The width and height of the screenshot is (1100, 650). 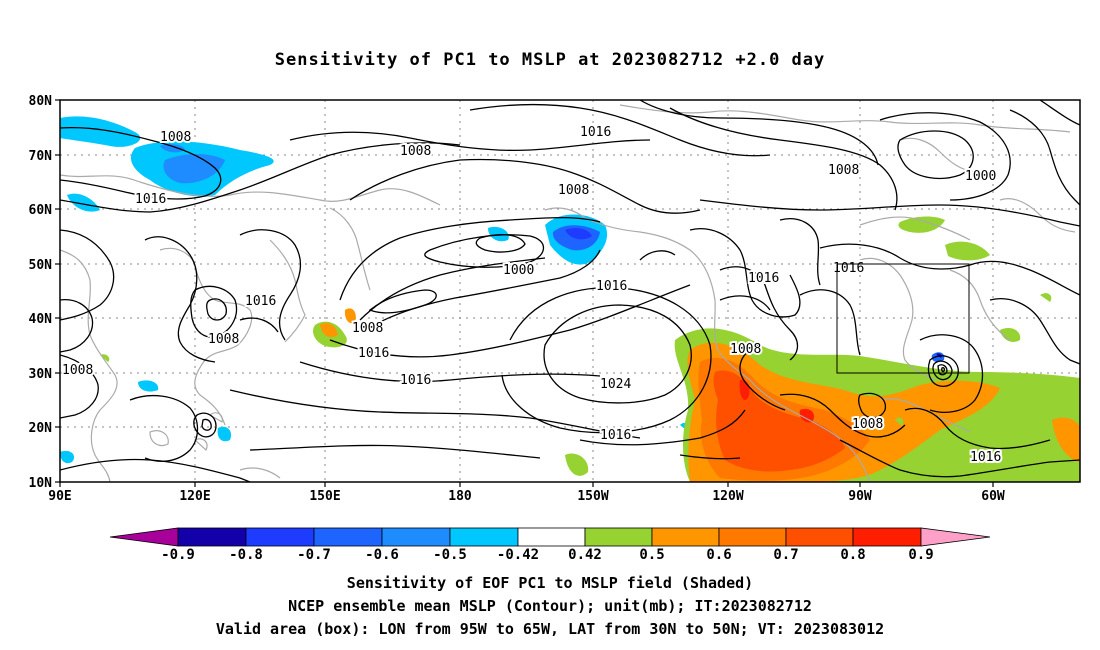 What do you see at coordinates (59, 496) in the screenshot?
I see `lon-label: 90E` at bounding box center [59, 496].